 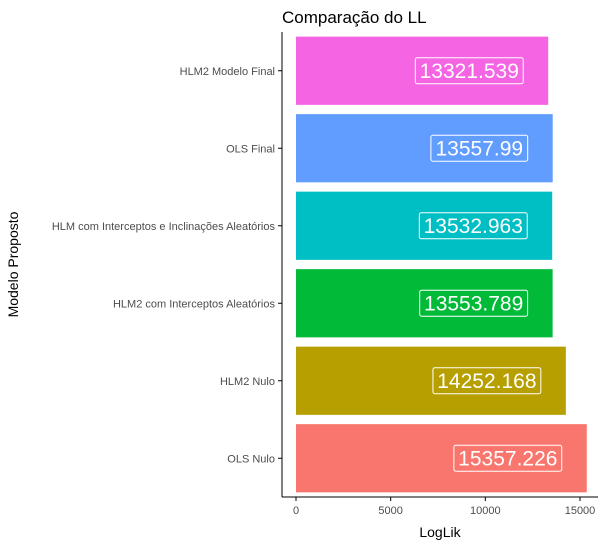 What do you see at coordinates (251, 459) in the screenshot?
I see `y-tick-label: OLS Nulo` at bounding box center [251, 459].